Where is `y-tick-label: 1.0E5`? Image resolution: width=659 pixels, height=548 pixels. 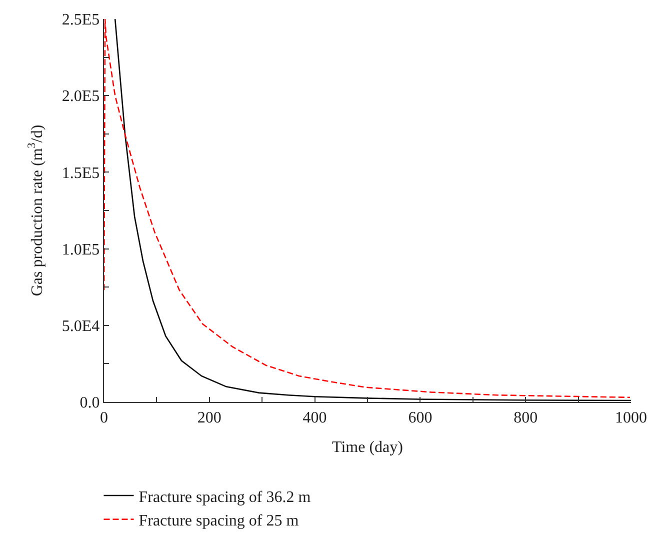 y-tick-label: 1.0E5 is located at coordinates (81, 249).